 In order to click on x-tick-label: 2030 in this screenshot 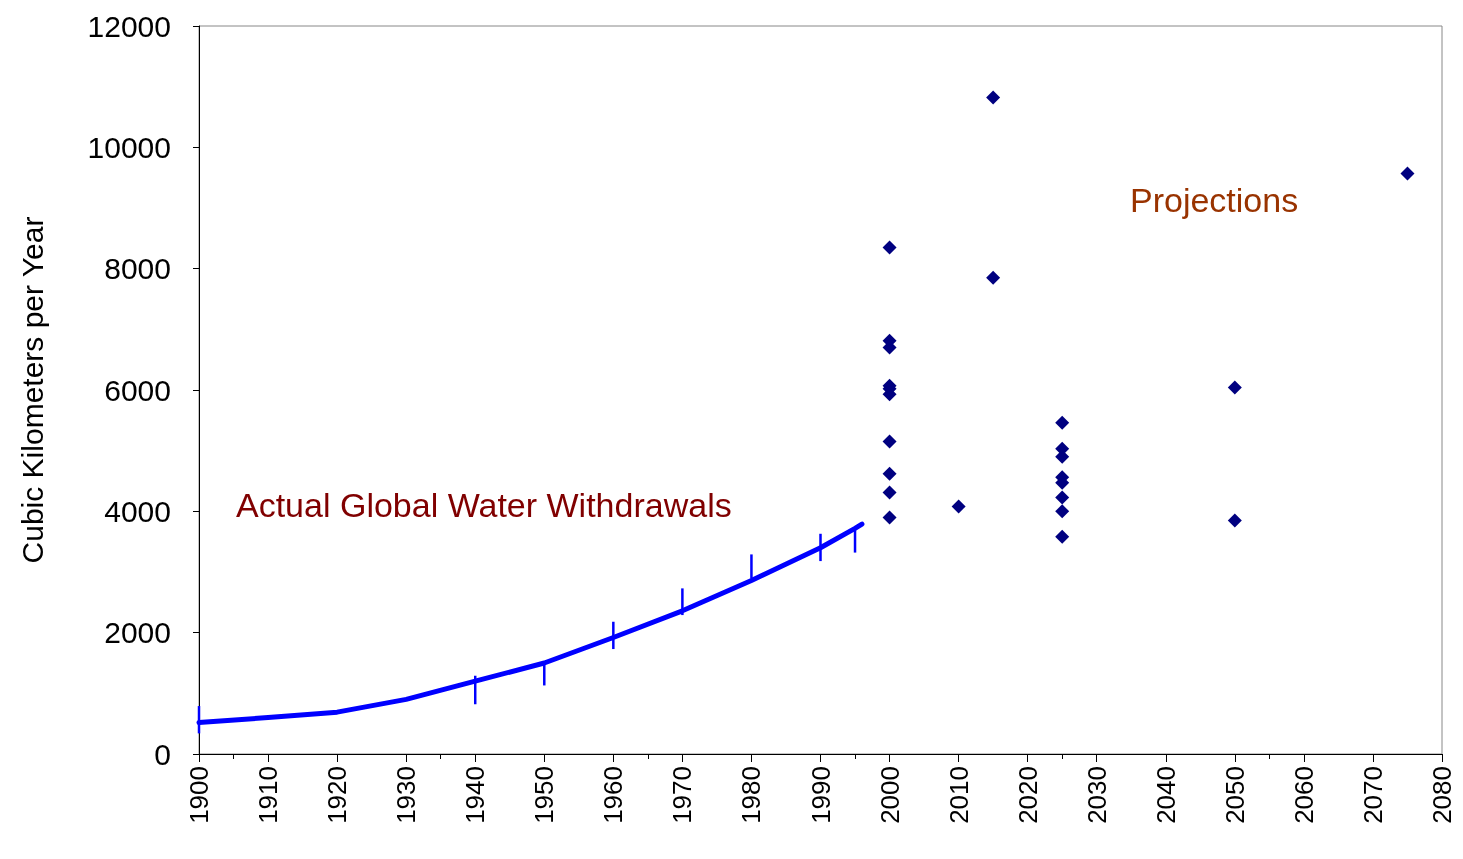, I will do `click(1096, 795)`.